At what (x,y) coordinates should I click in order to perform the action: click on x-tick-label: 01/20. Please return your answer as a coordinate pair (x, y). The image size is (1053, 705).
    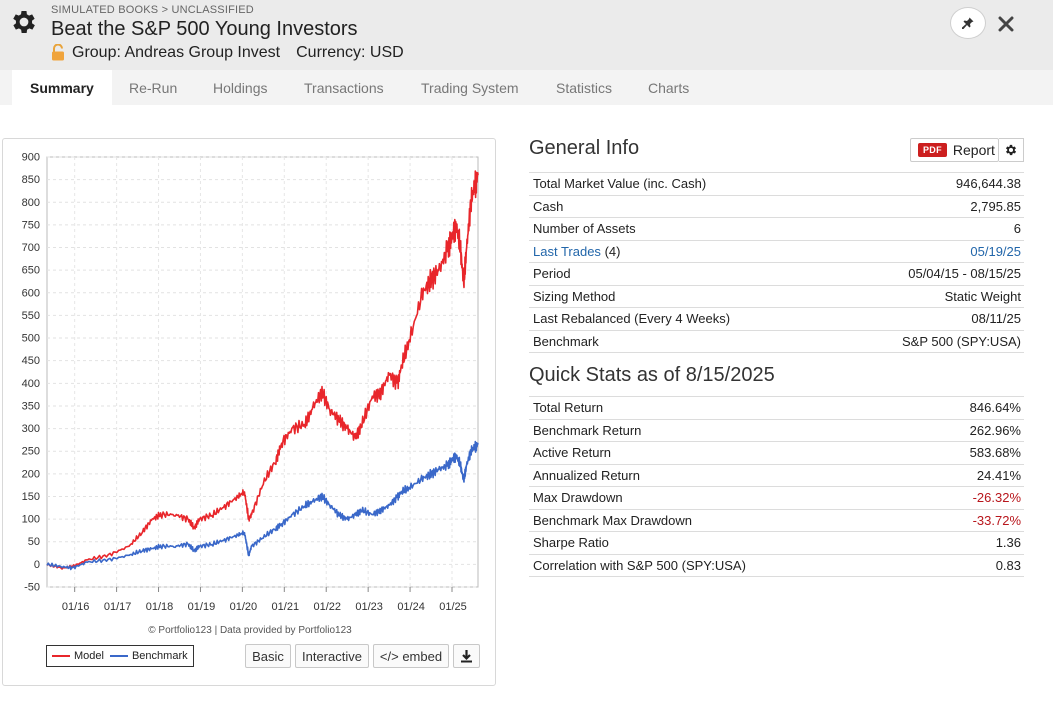
    Looking at the image, I should click on (244, 607).